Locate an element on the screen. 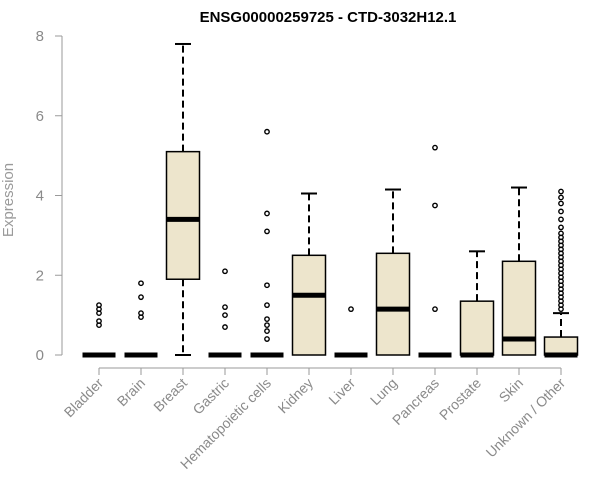 The width and height of the screenshot is (600, 500). x-tick-label: Lung is located at coordinates (383, 391).